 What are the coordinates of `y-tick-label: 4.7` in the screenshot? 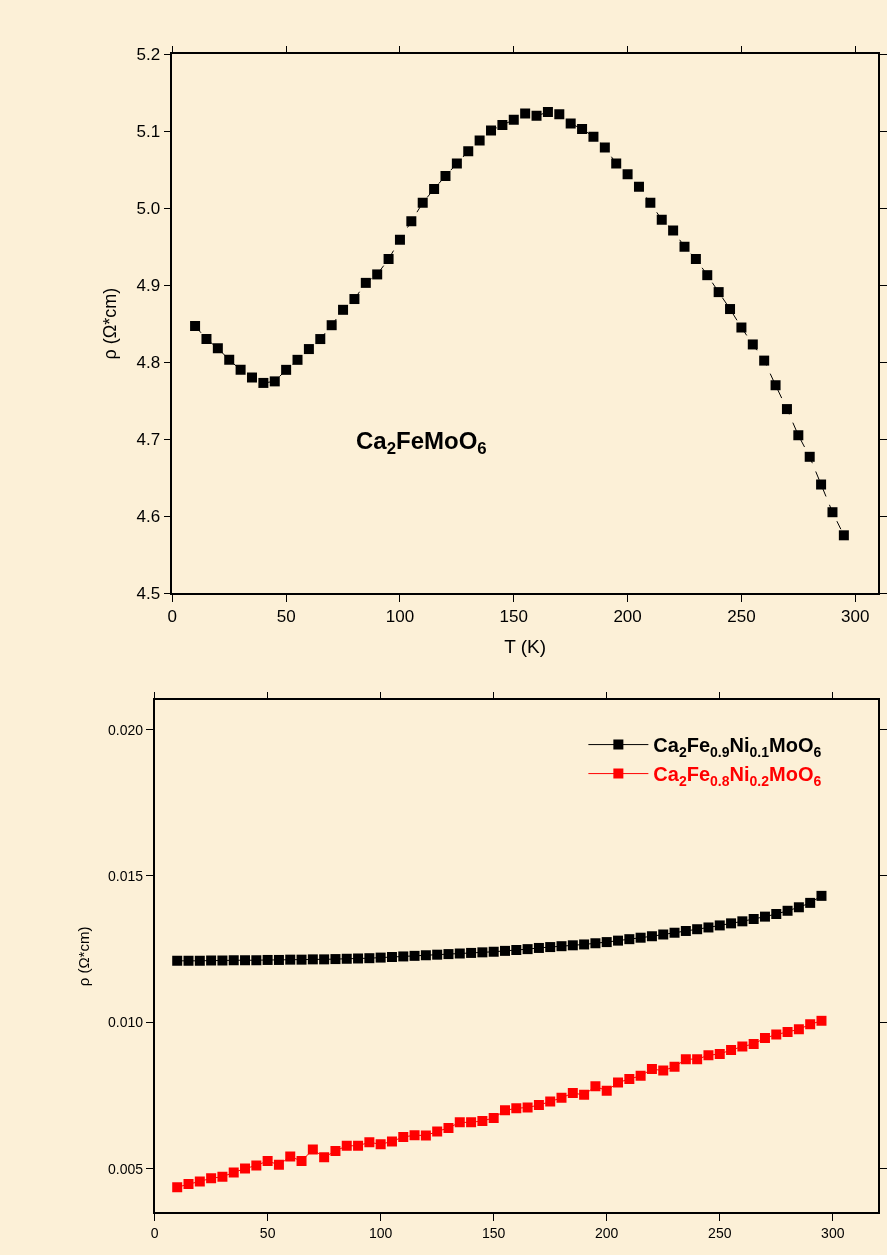 It's located at (148, 440).